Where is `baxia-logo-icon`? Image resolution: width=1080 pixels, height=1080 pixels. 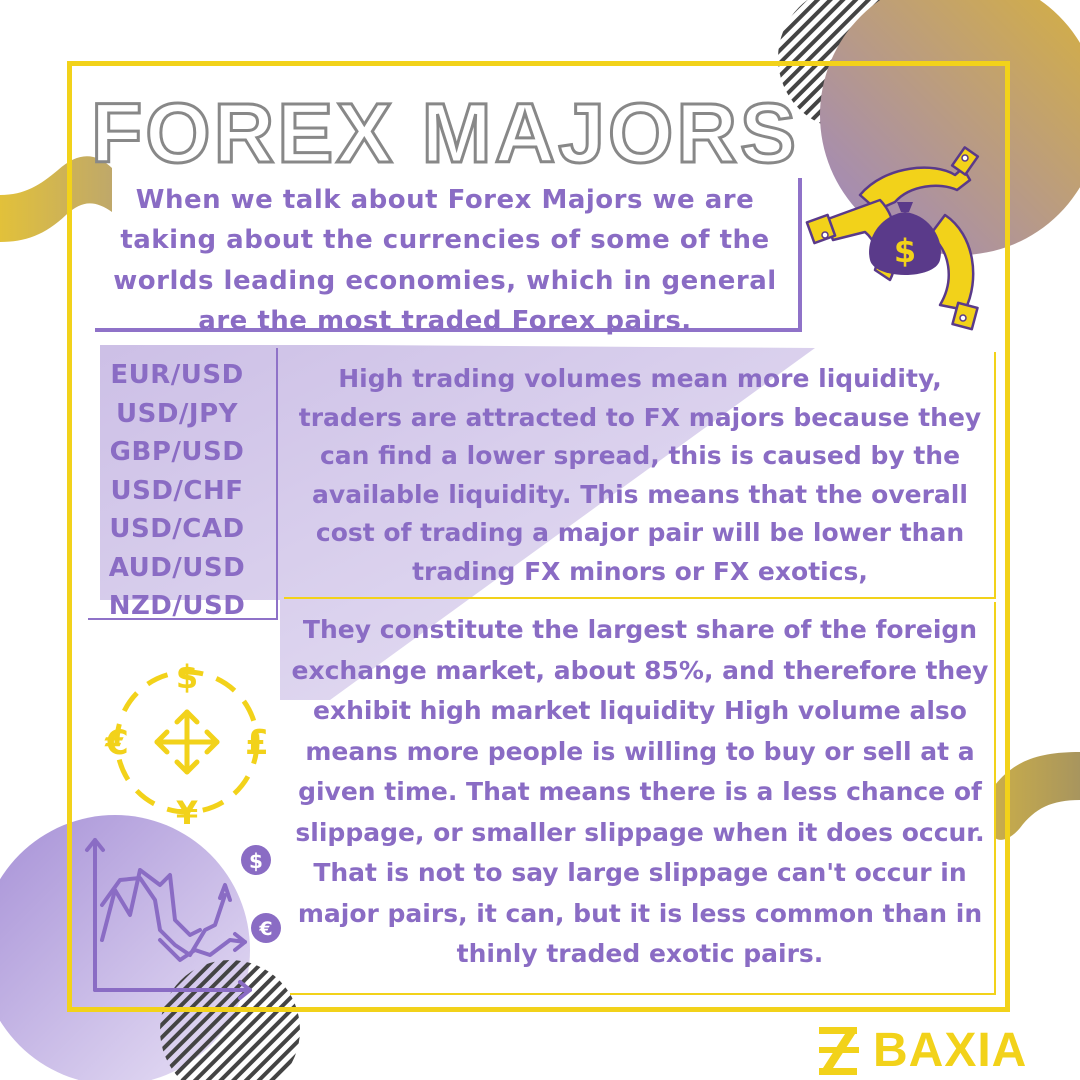
baxia-logo-icon is located at coordinates (839, 1051).